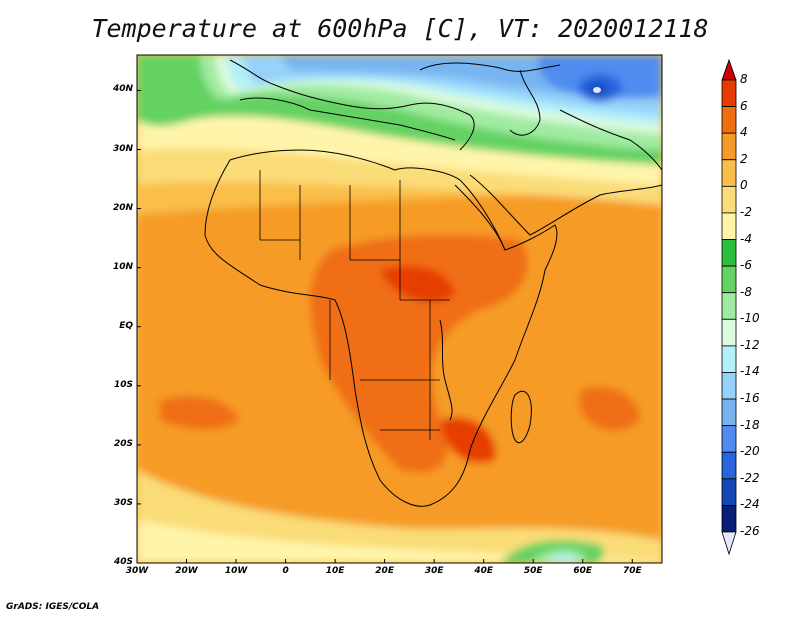 This screenshot has height=618, width=800. Describe the element at coordinates (123, 502) in the screenshot. I see `lat-label: 30S` at that location.